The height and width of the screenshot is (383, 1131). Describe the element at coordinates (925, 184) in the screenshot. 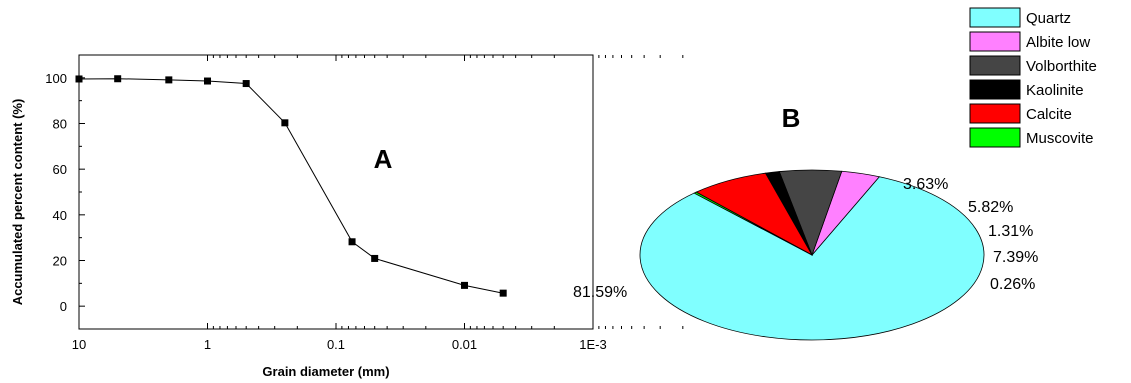

I see `pie-percent-label: 3.63%` at that location.